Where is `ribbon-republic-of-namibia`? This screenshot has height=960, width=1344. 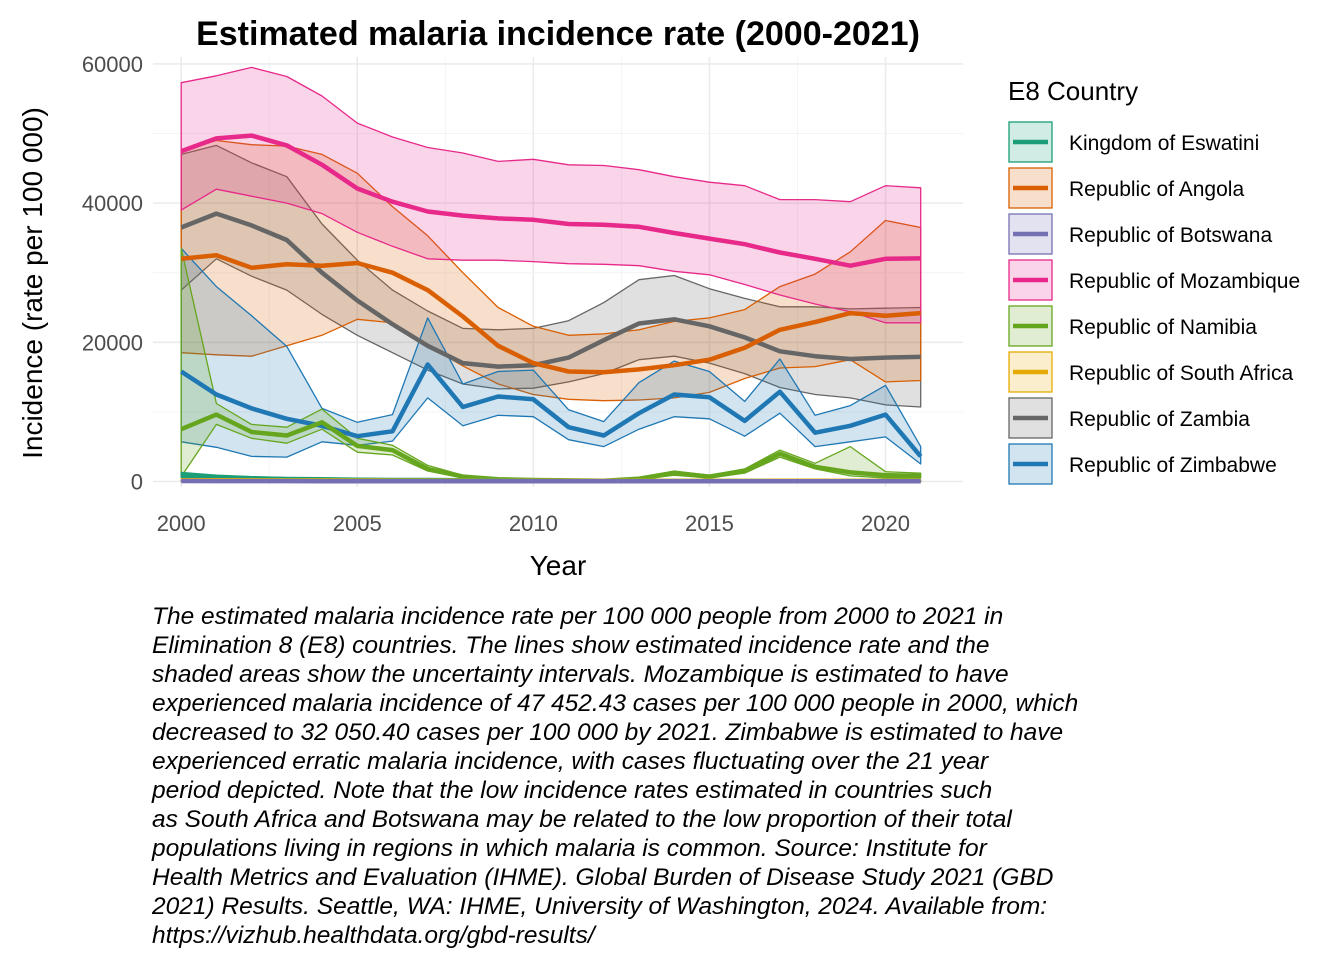
ribbon-republic-of-namibia is located at coordinates (551, 364).